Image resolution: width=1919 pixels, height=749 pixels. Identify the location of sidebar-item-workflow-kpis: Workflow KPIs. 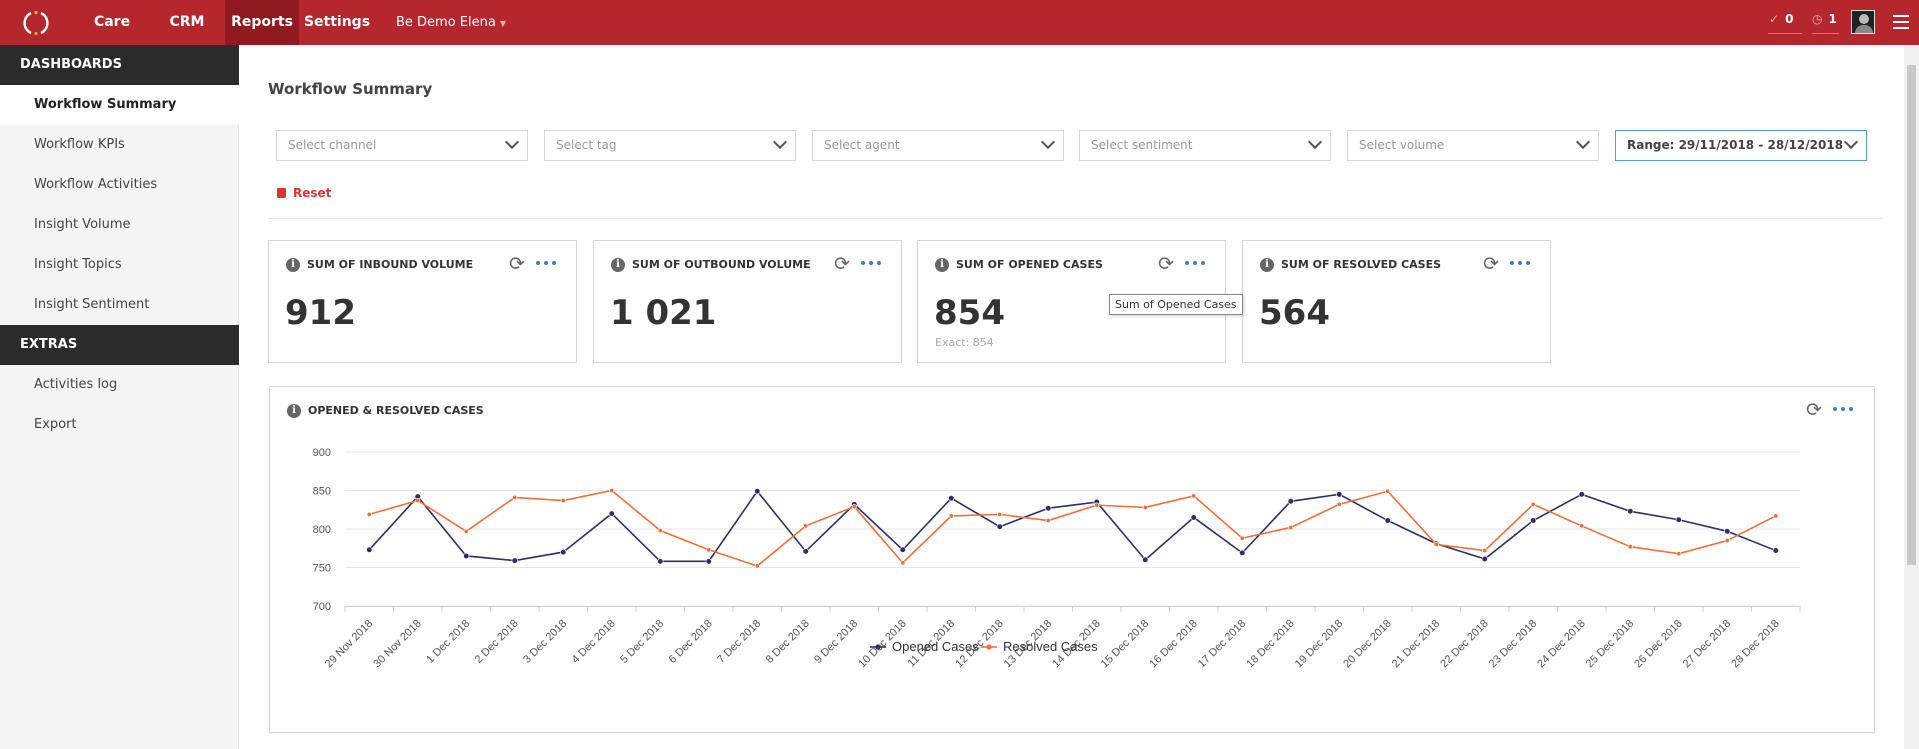
(79, 144).